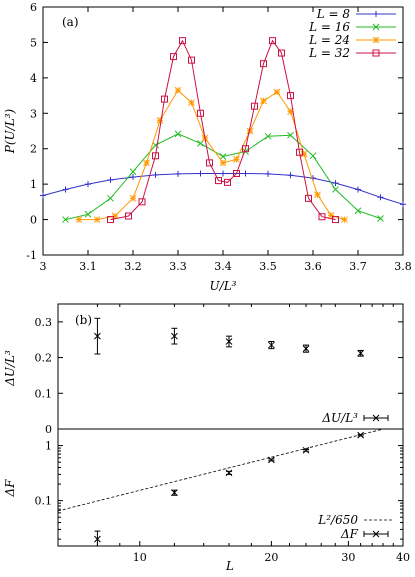  What do you see at coordinates (403, 557) in the screenshot?
I see `panel-c-xtick-label: 40` at bounding box center [403, 557].